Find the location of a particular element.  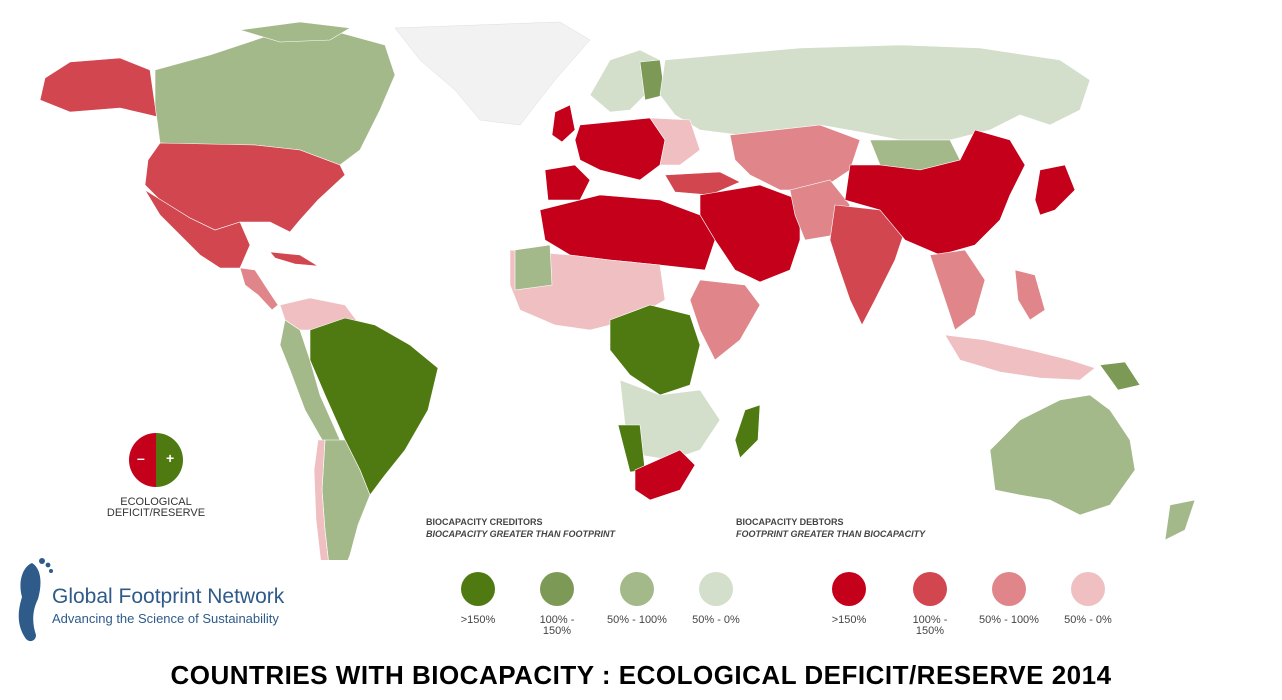

minus-icon: – is located at coordinates (141, 458).